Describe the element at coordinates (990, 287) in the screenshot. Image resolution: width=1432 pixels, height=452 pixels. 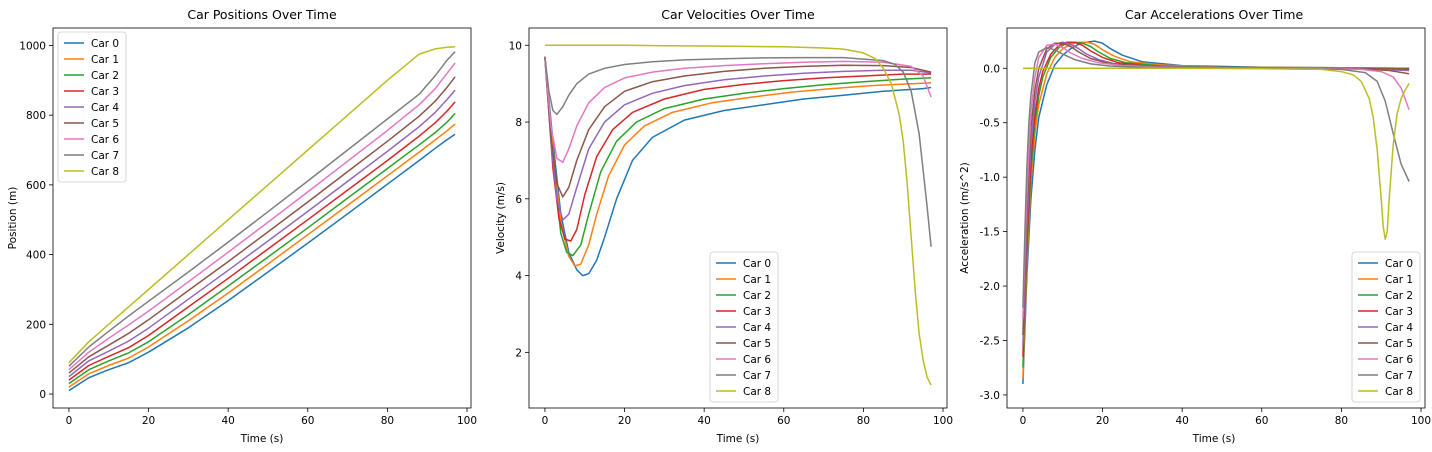
I see `y-tick-label: -2.0` at that location.